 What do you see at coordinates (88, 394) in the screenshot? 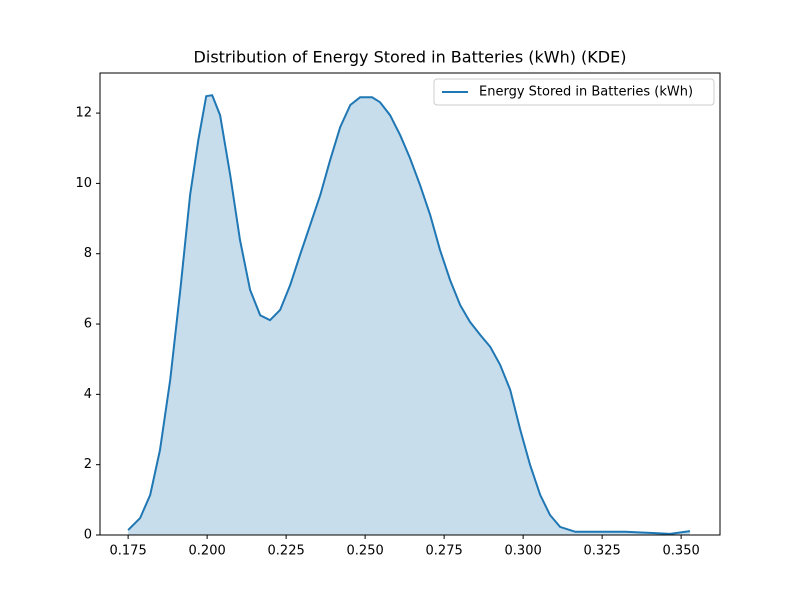
I see `y-tick-label: 4` at bounding box center [88, 394].